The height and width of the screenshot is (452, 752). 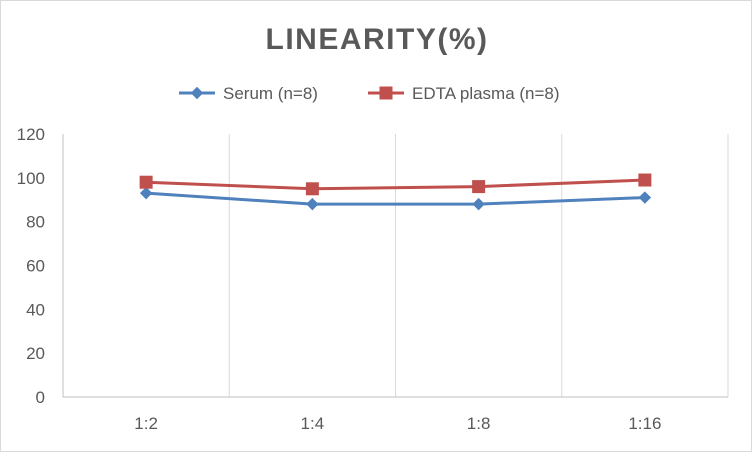 I want to click on series-edta-plasma, so click(x=395, y=184).